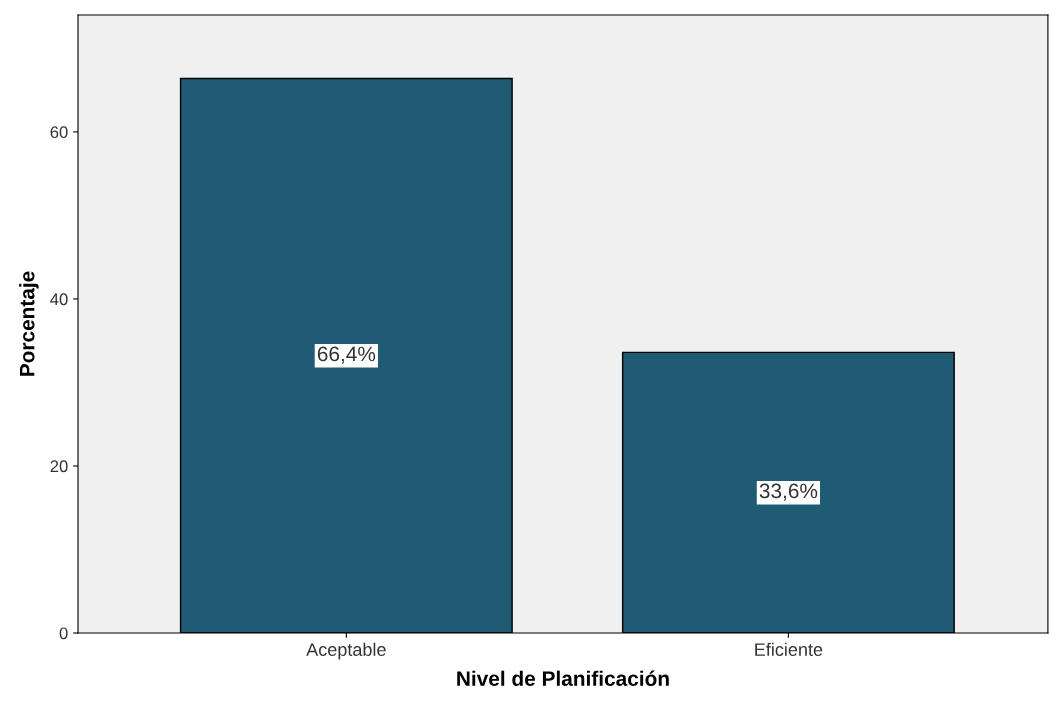  I want to click on y-tick-label: 60, so click(59, 132).